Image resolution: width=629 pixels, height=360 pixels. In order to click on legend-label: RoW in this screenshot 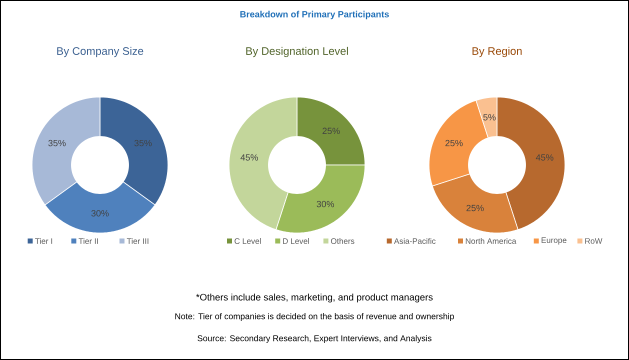, I will do `click(593, 241)`.